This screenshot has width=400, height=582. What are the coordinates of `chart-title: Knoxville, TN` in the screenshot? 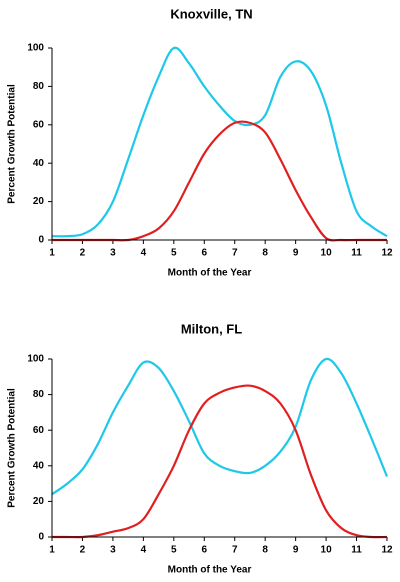 It's located at (211, 13).